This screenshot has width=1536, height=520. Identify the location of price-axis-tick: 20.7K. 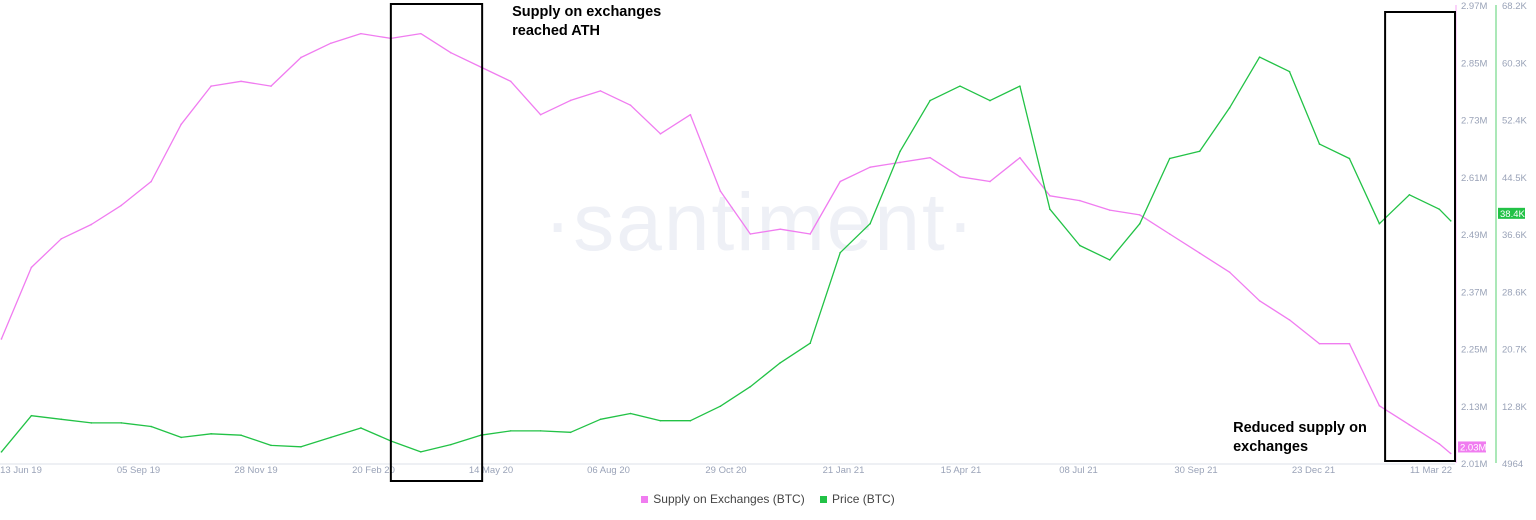
(1514, 350).